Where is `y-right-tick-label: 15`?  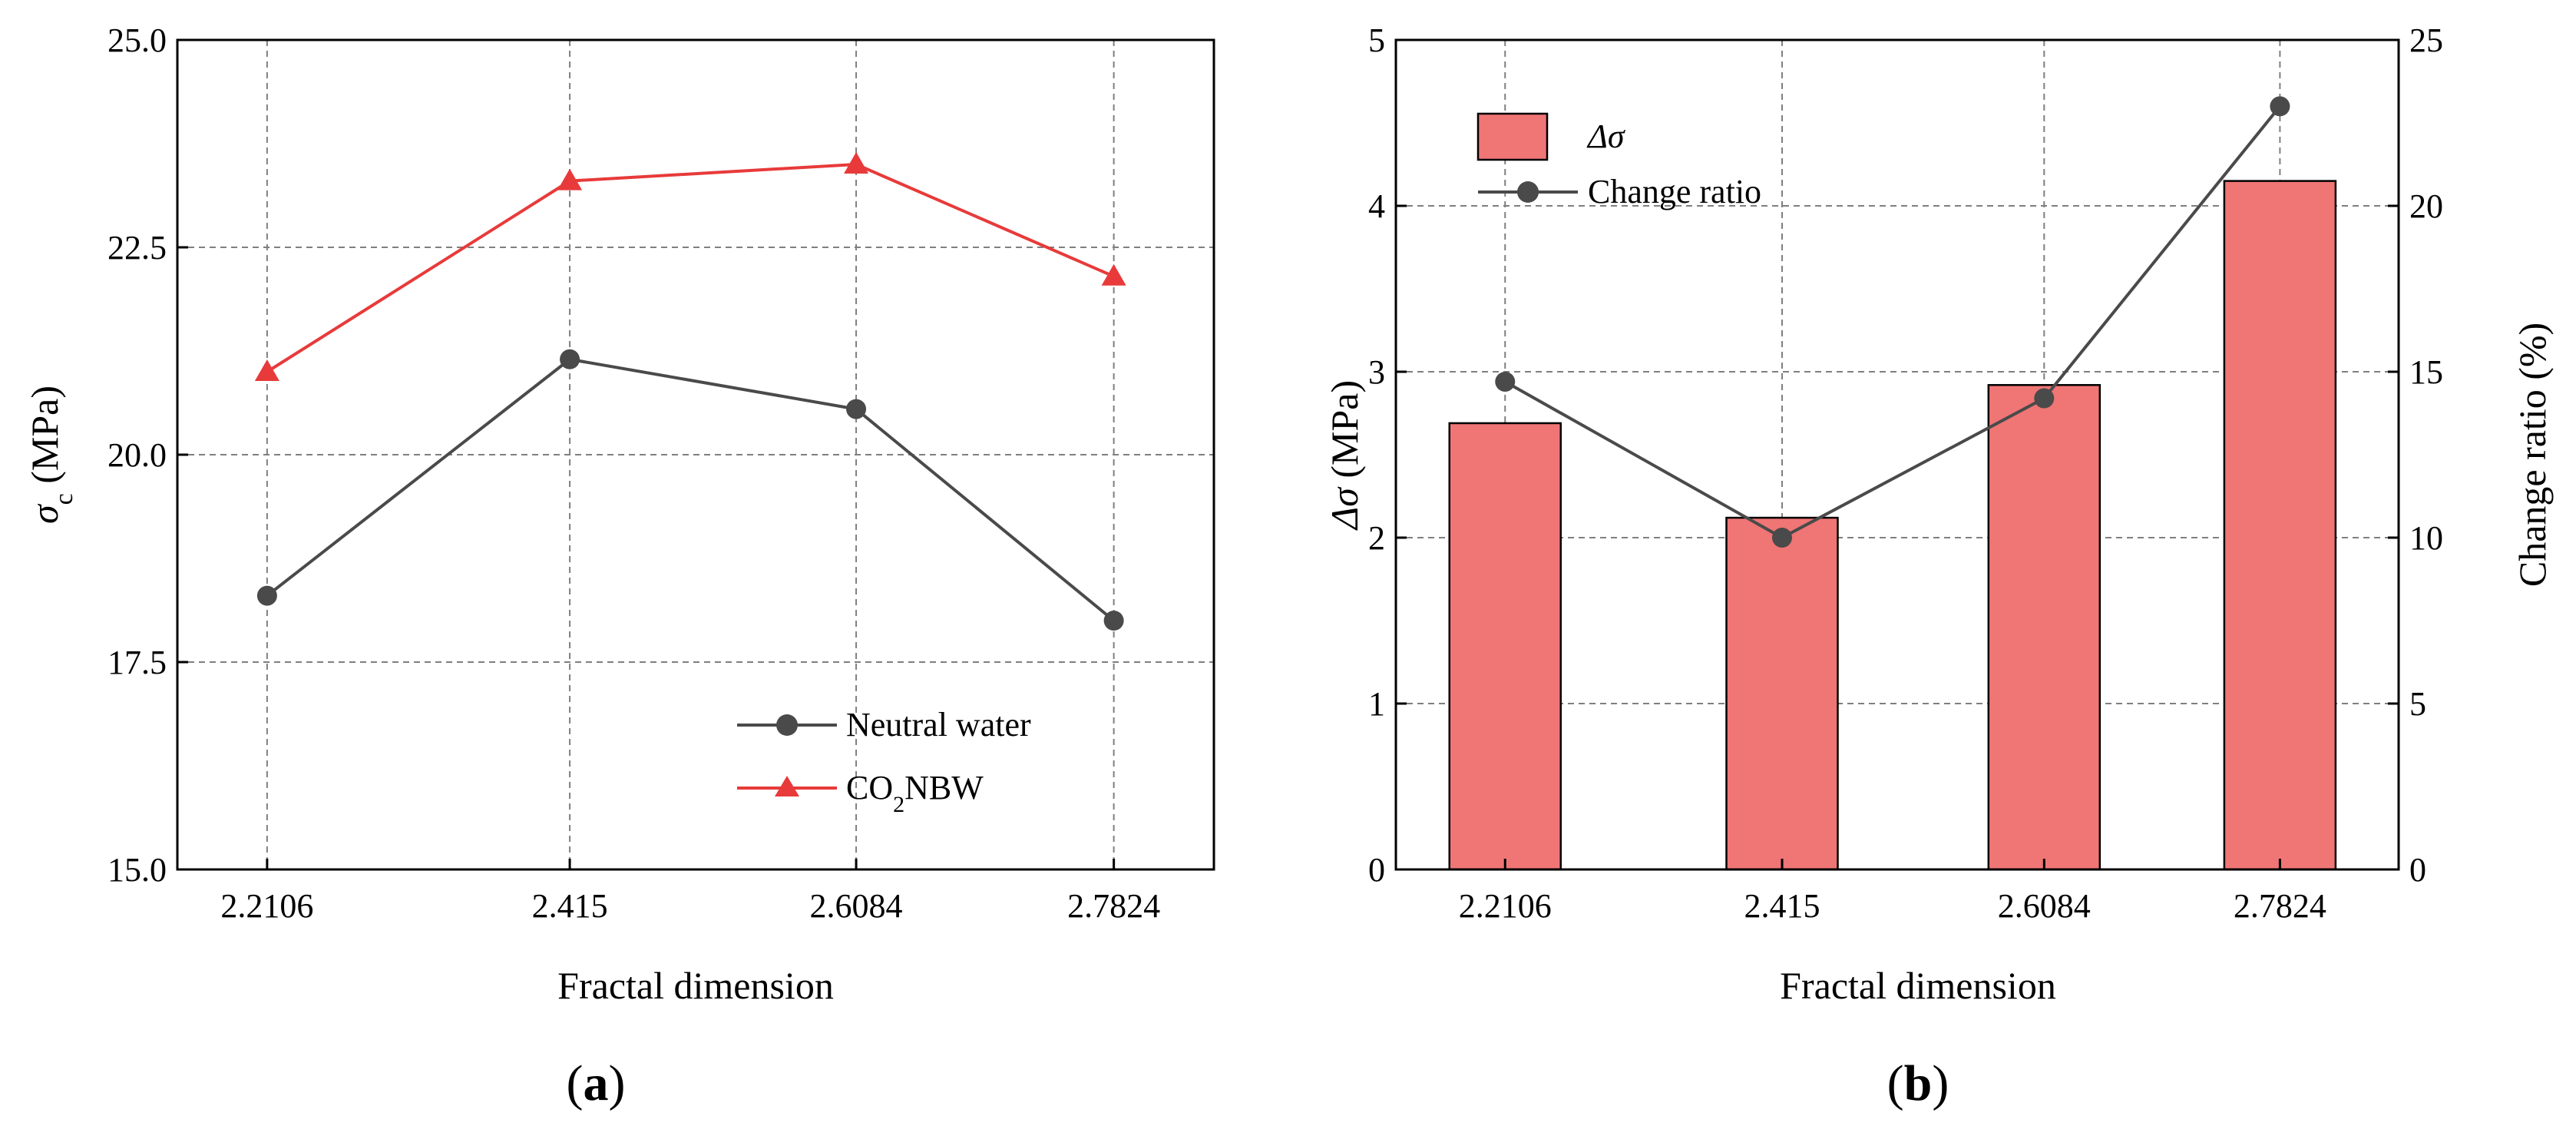 y-right-tick-label: 15 is located at coordinates (2426, 372).